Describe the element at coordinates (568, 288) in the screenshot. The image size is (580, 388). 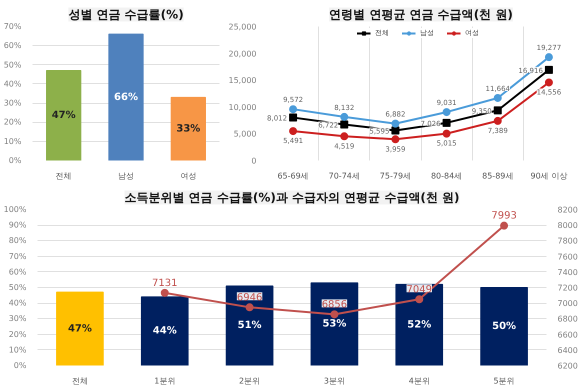
I see `y2-tick-label: 7200` at that location.